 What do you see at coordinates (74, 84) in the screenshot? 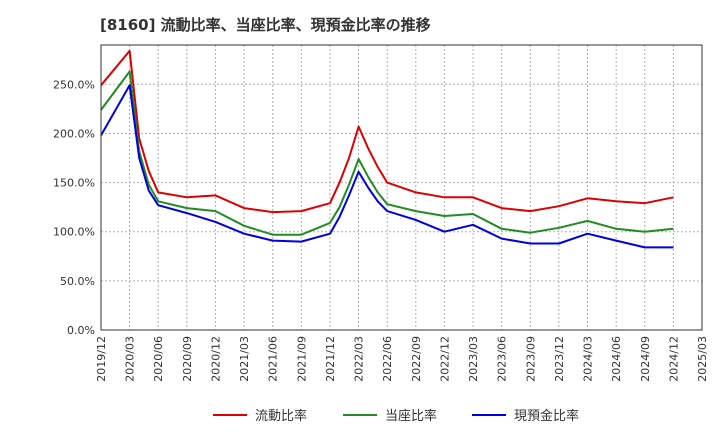
I see `y-tick-label: 250.0%` at bounding box center [74, 84].